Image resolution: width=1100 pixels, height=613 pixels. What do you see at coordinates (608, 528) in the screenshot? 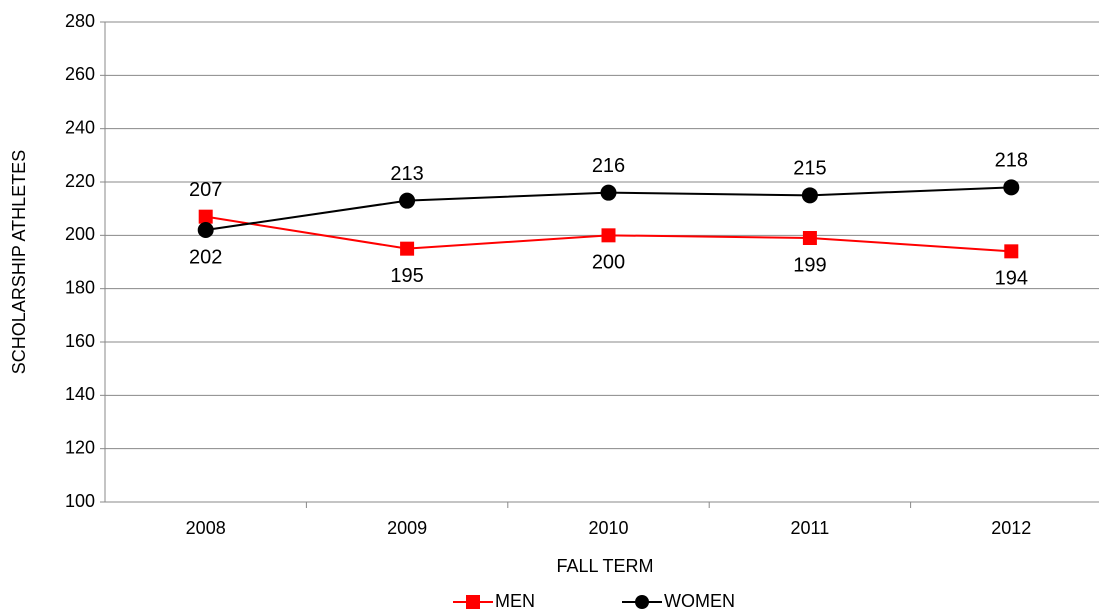
I see `x-tick-label: 2010` at bounding box center [608, 528].